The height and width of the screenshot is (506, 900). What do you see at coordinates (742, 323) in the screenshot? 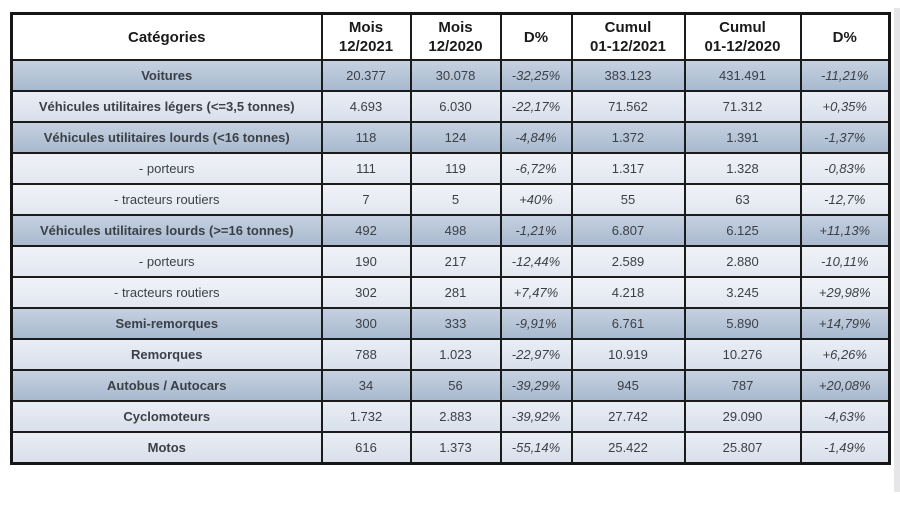
I see `value-cell: 5.890` at bounding box center [742, 323].